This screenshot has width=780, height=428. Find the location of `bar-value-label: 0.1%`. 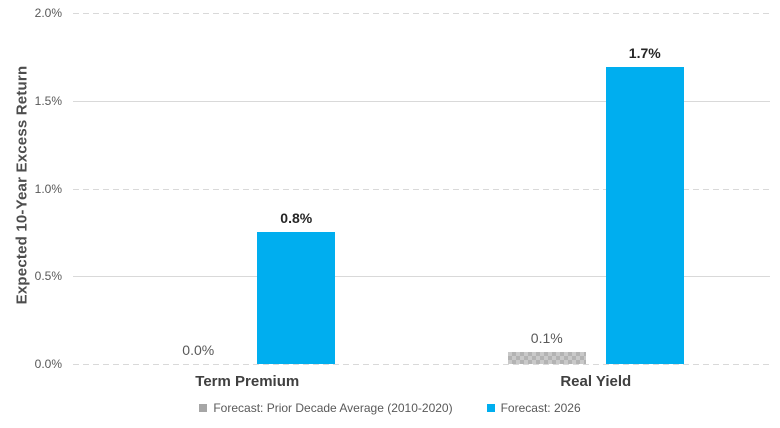

bar-value-label: 0.1% is located at coordinates (546, 337).